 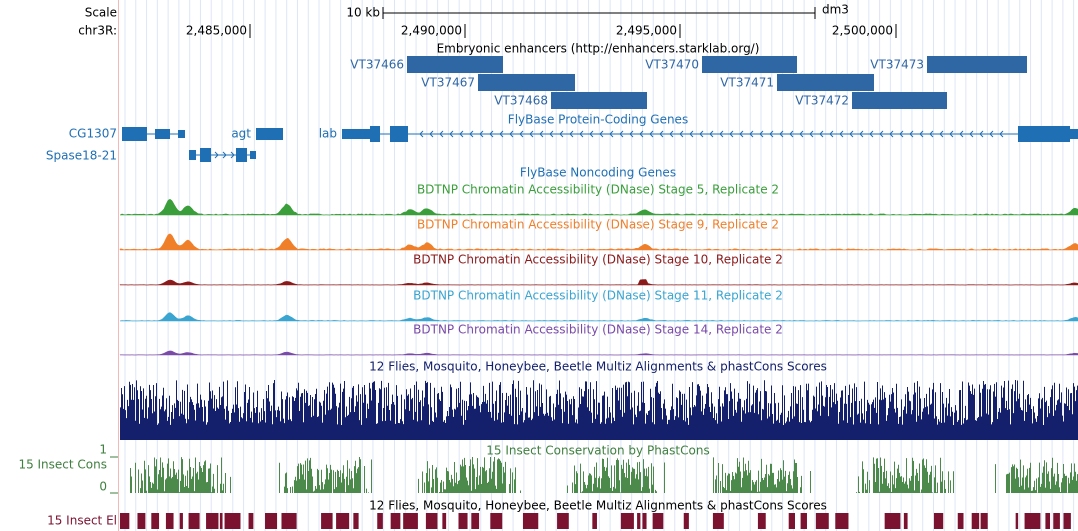 What do you see at coordinates (862, 31) in the screenshot?
I see `position-label: 2,500,000` at bounding box center [862, 31].